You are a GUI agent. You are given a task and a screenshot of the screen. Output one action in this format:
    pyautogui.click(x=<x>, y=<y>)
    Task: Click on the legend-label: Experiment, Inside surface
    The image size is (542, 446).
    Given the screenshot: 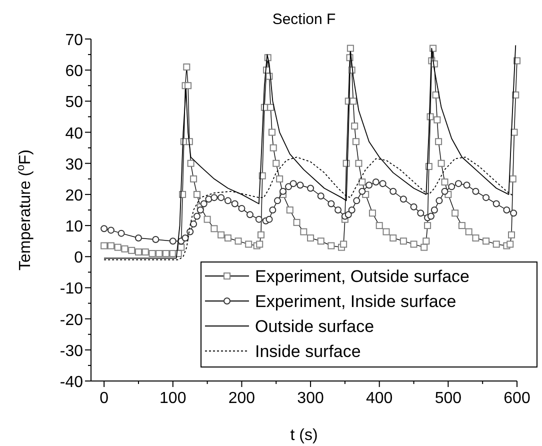 What is the action you would take?
    pyautogui.click(x=355, y=301)
    